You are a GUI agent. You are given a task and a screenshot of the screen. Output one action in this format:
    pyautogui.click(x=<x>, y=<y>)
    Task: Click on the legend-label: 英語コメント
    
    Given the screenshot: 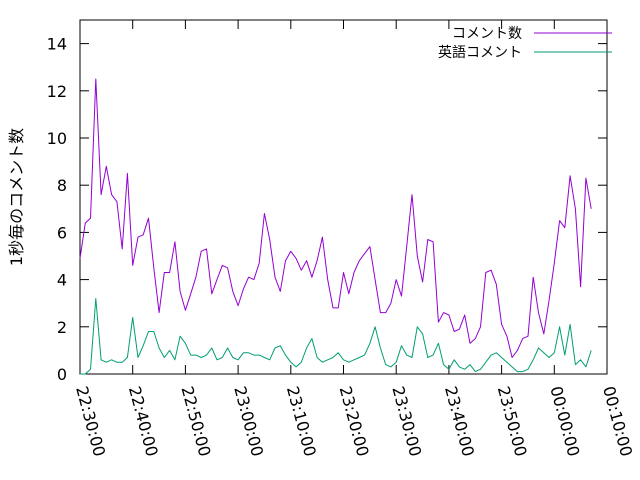 What is the action you would take?
    pyautogui.click(x=480, y=52)
    